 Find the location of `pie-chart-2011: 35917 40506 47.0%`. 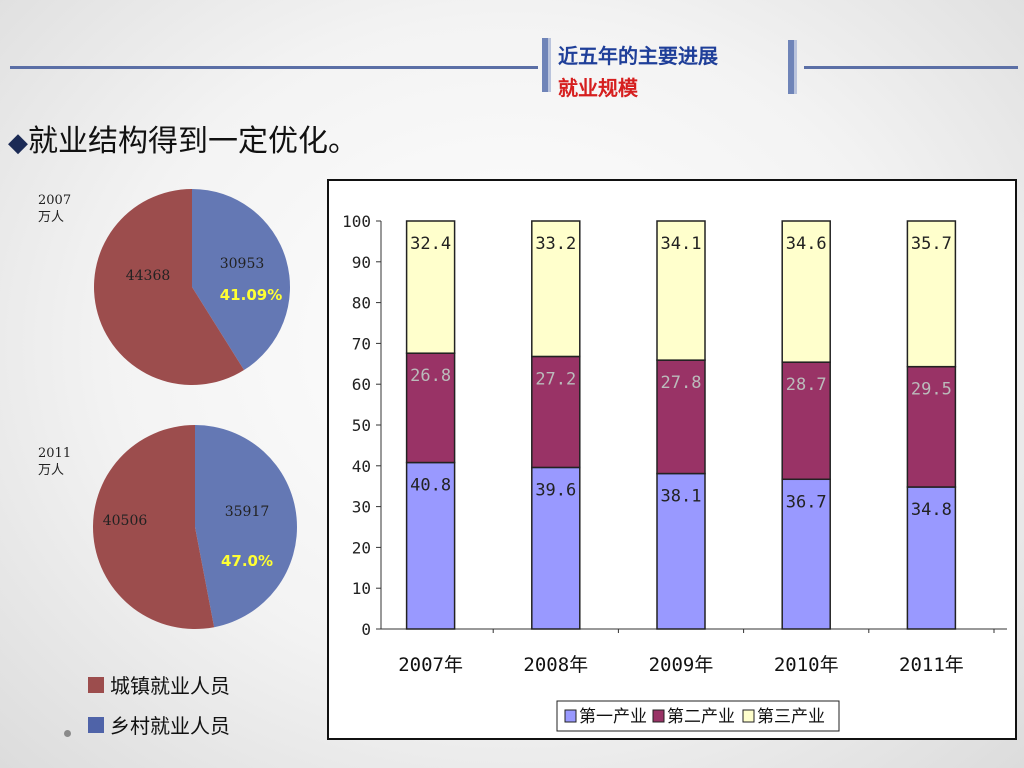

pie-chart-2011: 35917 40506 47.0% is located at coordinates (195, 527).